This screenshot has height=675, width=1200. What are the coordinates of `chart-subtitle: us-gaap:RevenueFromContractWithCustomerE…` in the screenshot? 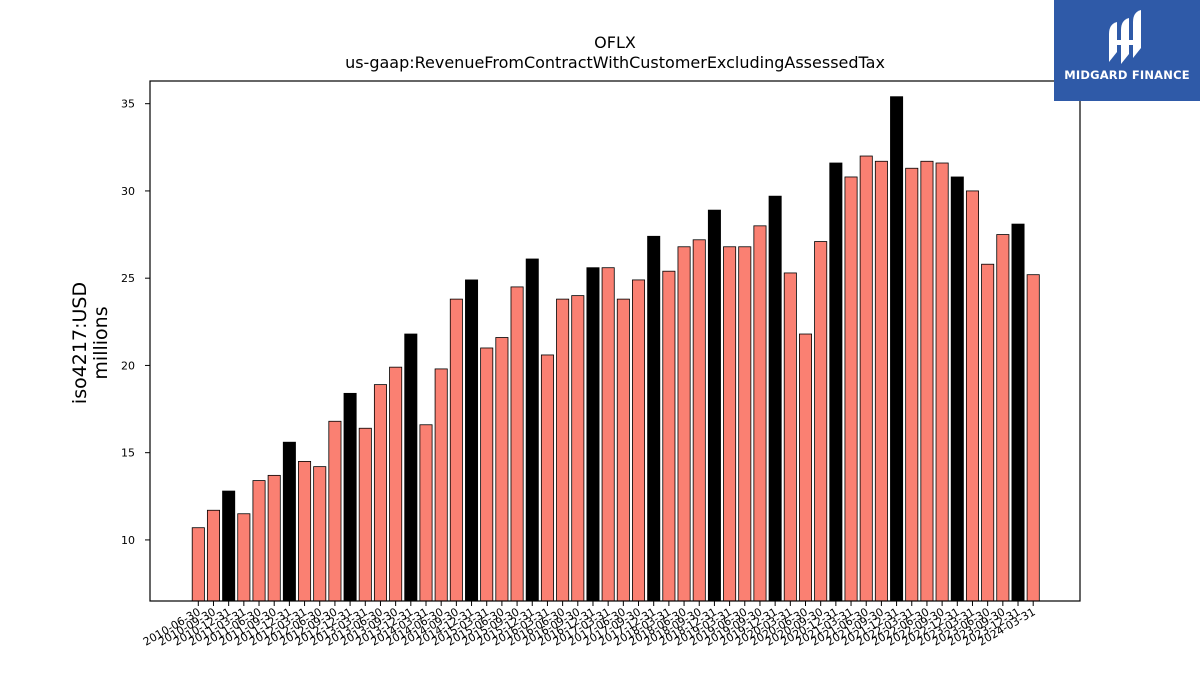 It's located at (615, 62).